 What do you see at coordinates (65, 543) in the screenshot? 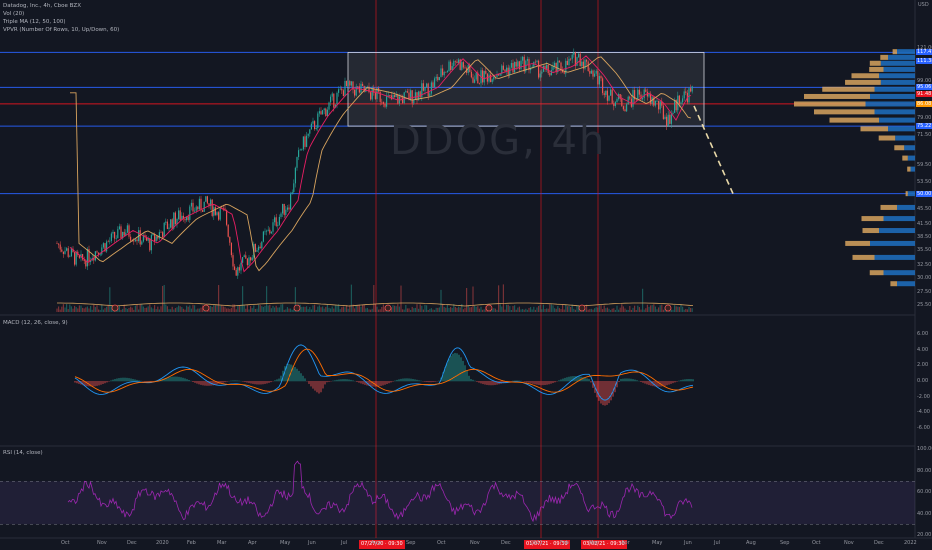
I see `time-axis-label: Oct` at bounding box center [65, 543].